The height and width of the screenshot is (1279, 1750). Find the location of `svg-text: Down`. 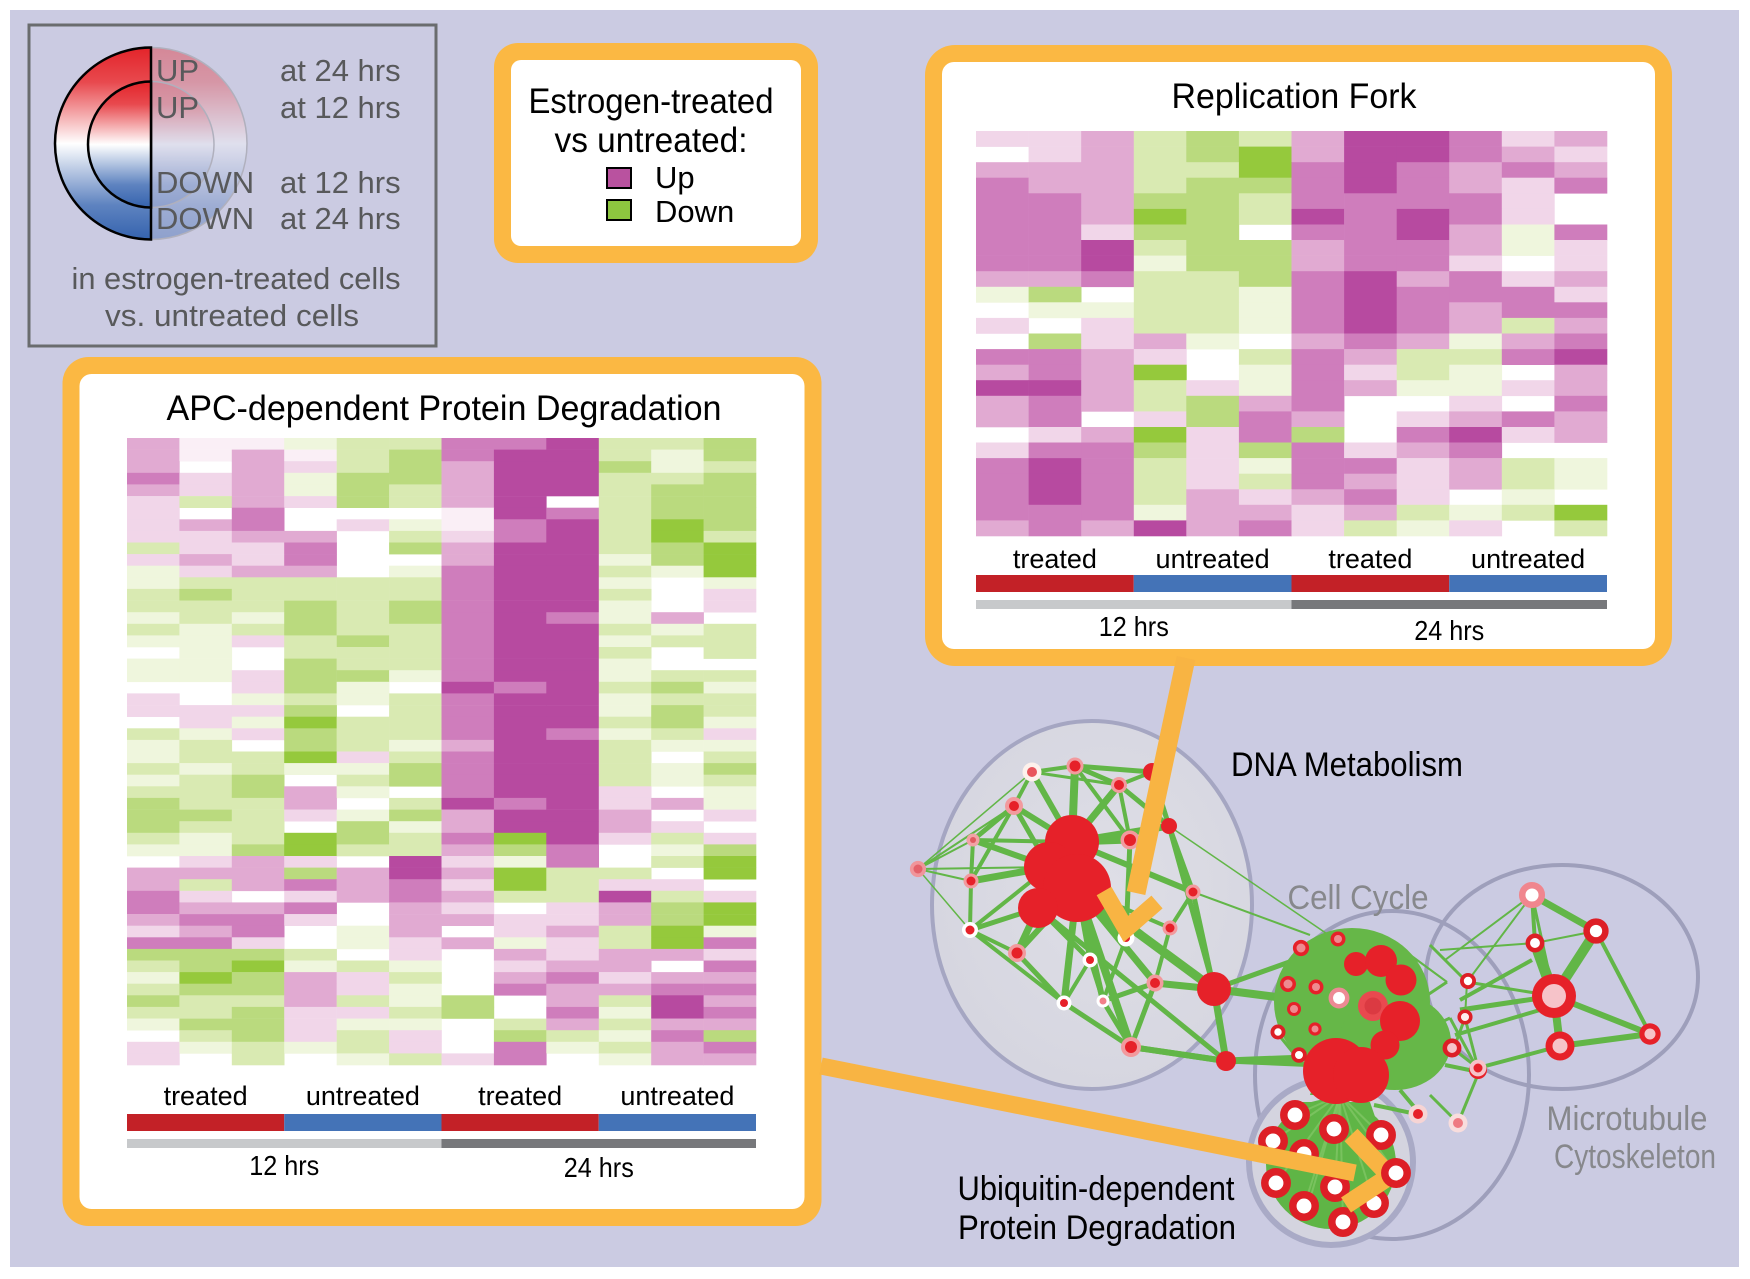

svg-text: Down is located at coordinates (694, 211).